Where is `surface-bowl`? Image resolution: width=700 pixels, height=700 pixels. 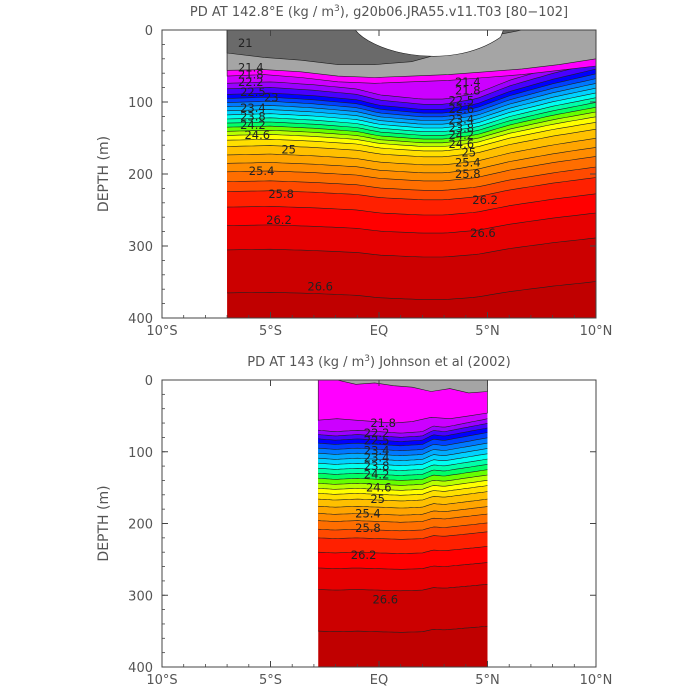
surface-bowl is located at coordinates (429, 43).